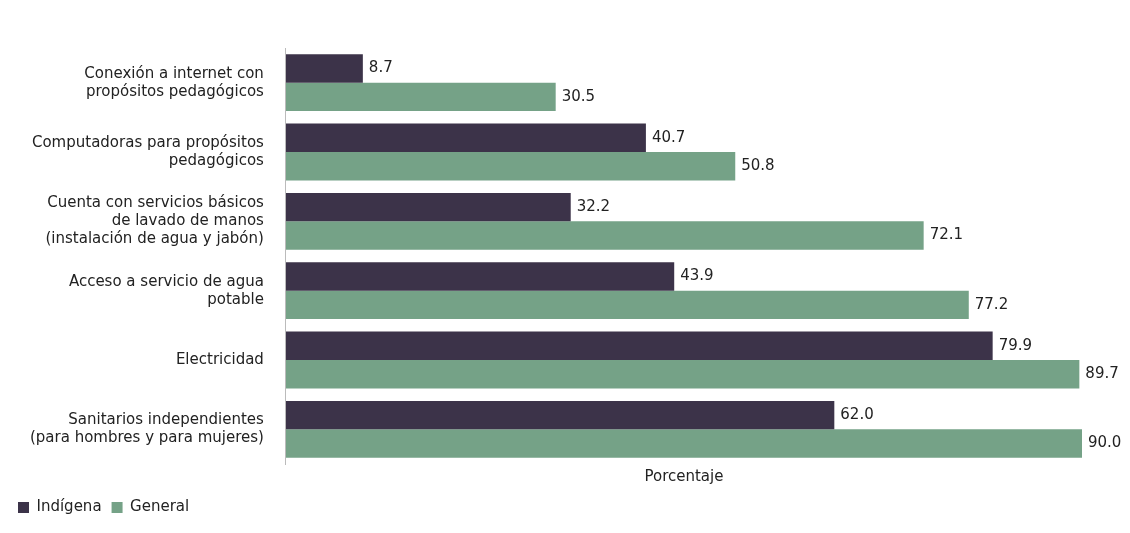  What do you see at coordinates (593, 206) in the screenshot?
I see `data-label: 32.2` at bounding box center [593, 206].